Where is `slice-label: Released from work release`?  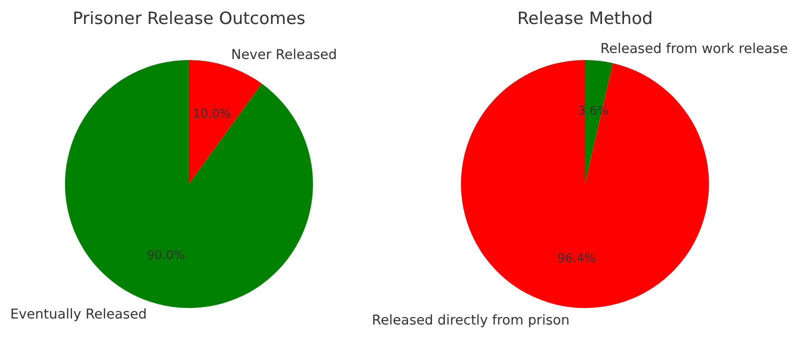 slice-label: Released from work release is located at coordinates (694, 49).